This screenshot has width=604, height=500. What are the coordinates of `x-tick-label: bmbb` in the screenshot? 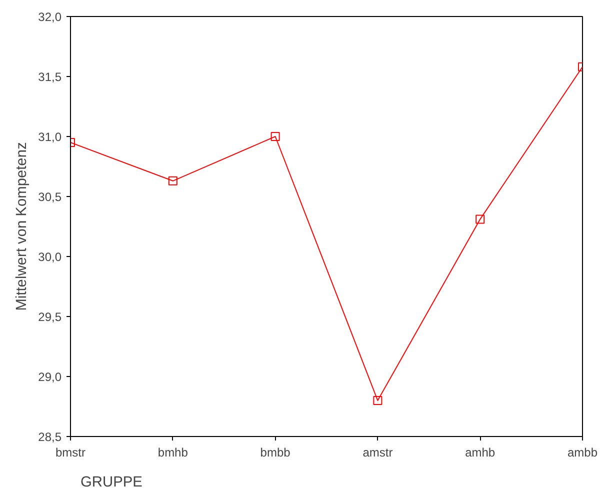 It's located at (275, 453).